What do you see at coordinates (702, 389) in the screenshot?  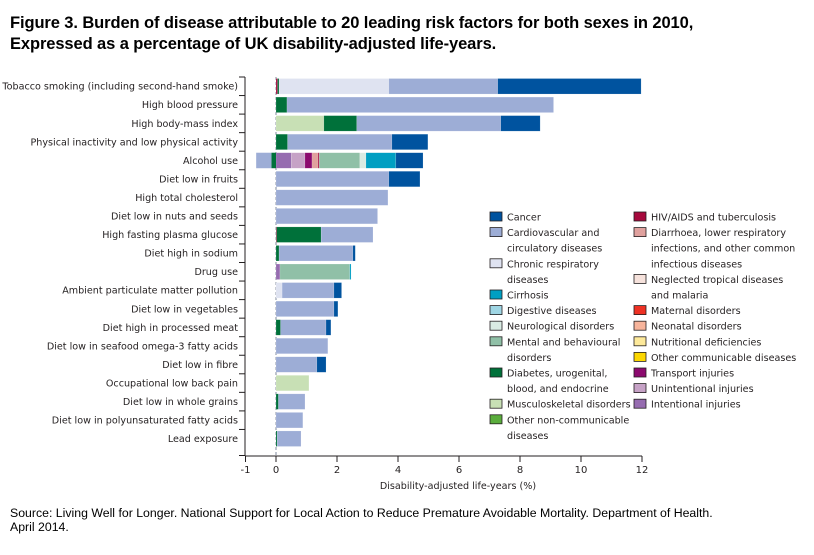 I see `legend-label: Unintentional injuries` at bounding box center [702, 389].